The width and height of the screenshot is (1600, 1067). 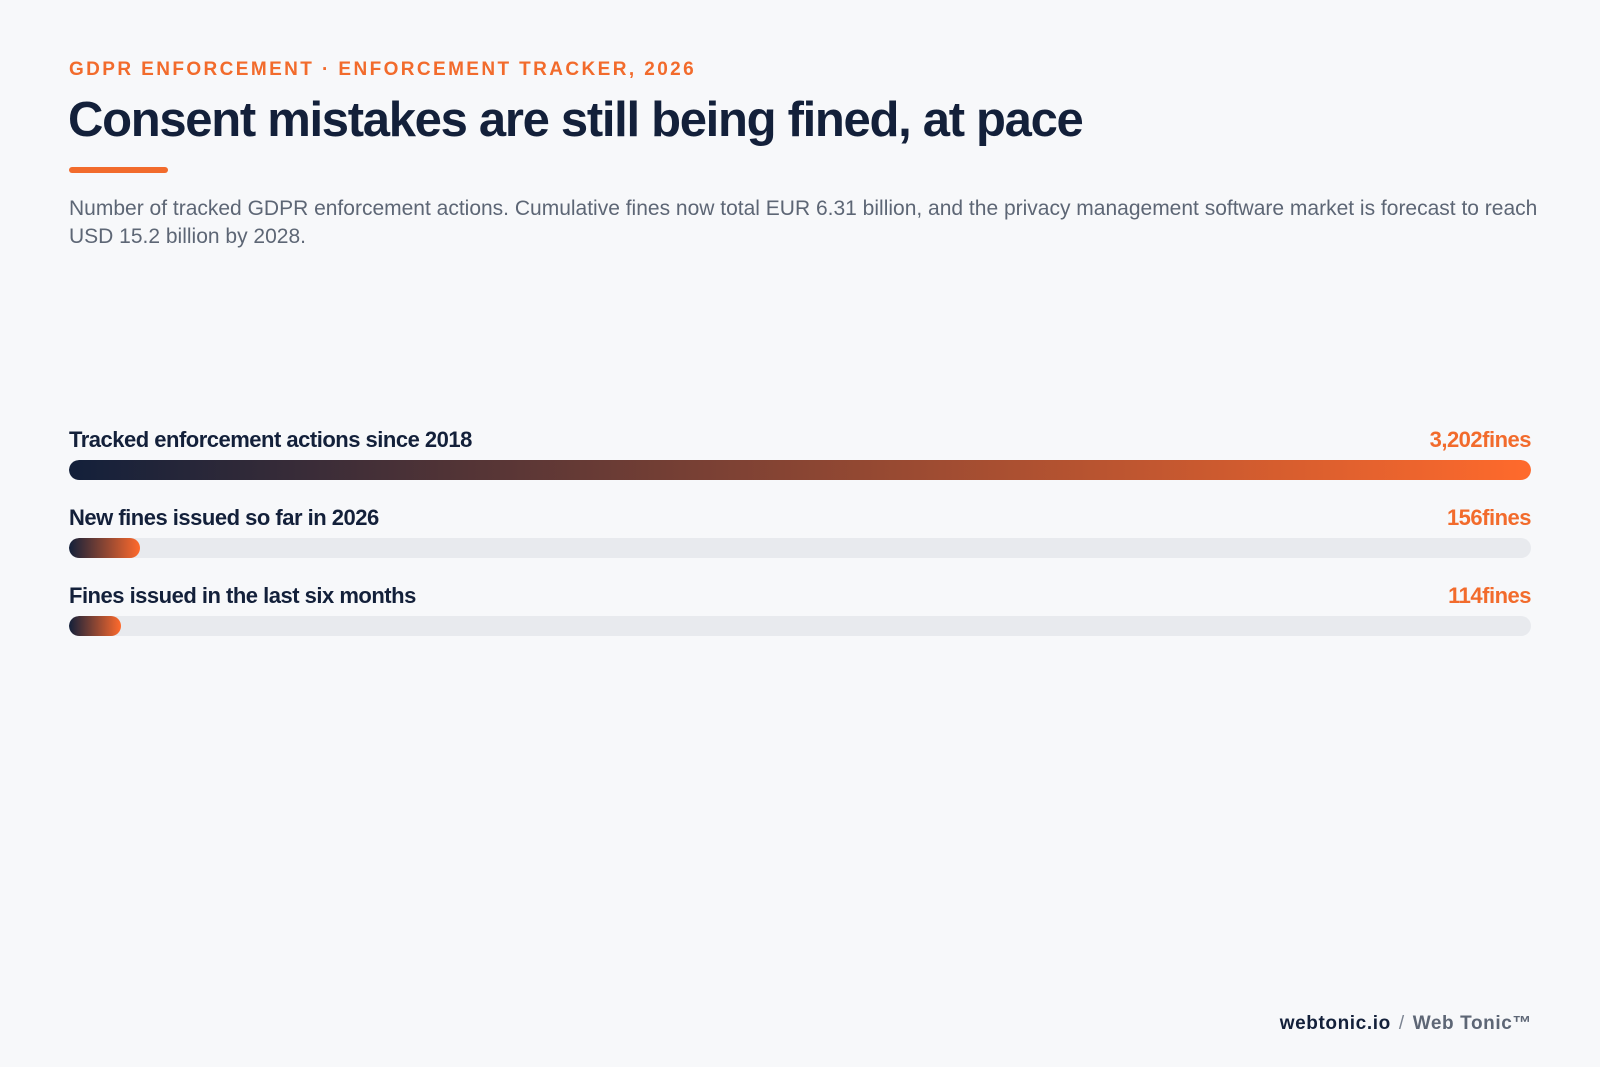 What do you see at coordinates (1480, 439) in the screenshot?
I see `value-label: 3,202fines` at bounding box center [1480, 439].